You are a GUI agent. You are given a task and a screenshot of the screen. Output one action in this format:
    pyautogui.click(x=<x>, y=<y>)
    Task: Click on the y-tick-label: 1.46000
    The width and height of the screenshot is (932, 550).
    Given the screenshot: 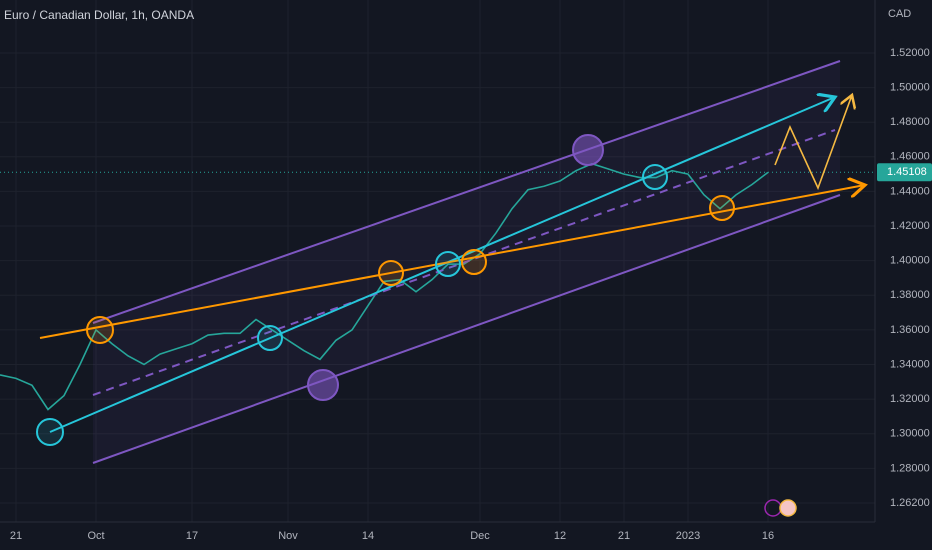 What is the action you would take?
    pyautogui.click(x=910, y=157)
    